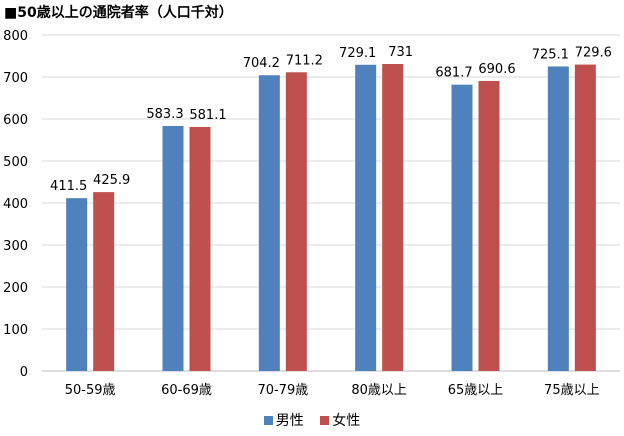 The width and height of the screenshot is (624, 436). Describe the element at coordinates (261, 63) in the screenshot. I see `data-label: 704.2` at that location.